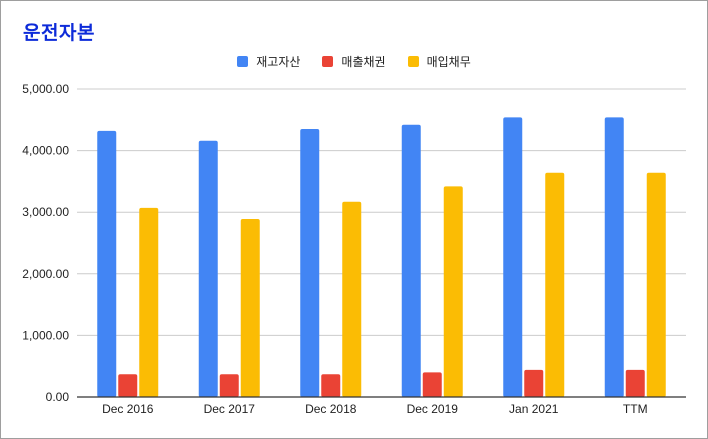  What do you see at coordinates (331, 409) in the screenshot?
I see `x-tick-label: Dec 2018` at bounding box center [331, 409].